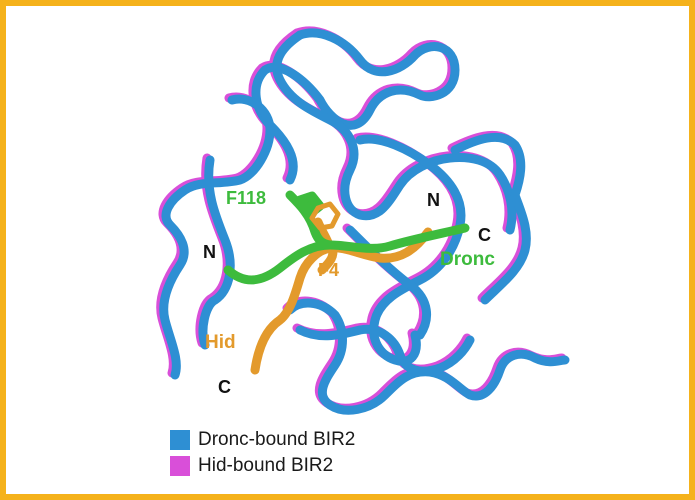 Image resolution: width=695 pixels, height=500 pixels. Describe the element at coordinates (325, 216) in the screenshot. I see `f4-side-chain` at that location.